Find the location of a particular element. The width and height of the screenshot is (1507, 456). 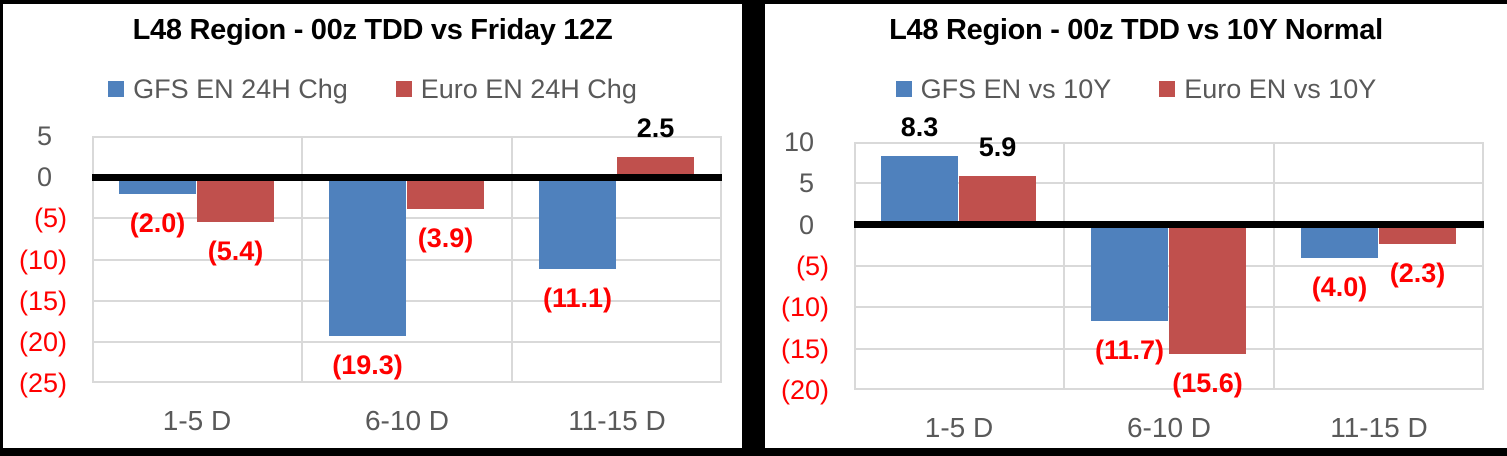

legend-label-euro: Euro EN 24H Chg is located at coordinates (528, 88).